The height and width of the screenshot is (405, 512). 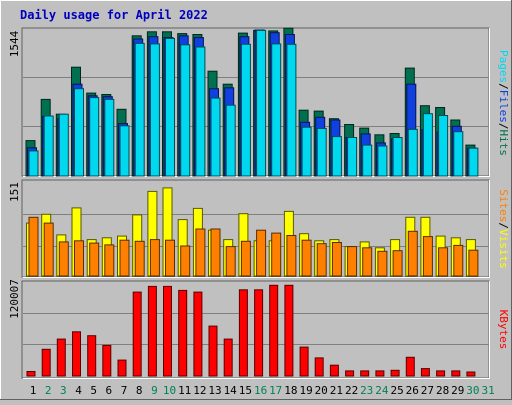 I want to click on x-label-day-21: 21, so click(x=336, y=390).